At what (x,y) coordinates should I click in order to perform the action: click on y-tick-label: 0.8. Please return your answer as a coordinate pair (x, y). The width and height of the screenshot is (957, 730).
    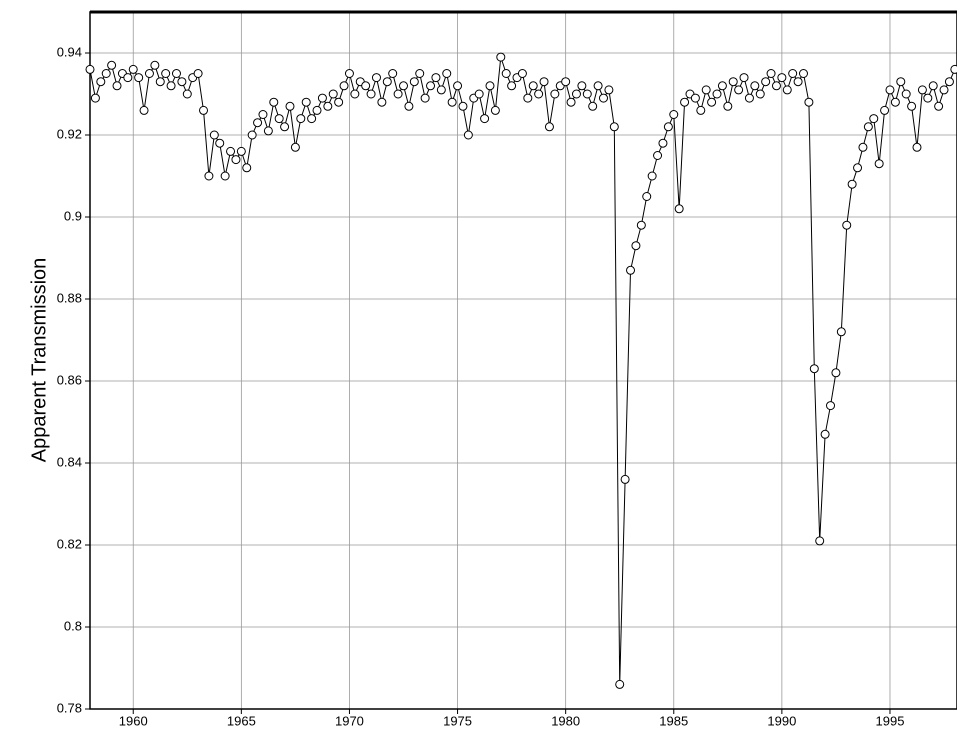
    Looking at the image, I should click on (73, 625).